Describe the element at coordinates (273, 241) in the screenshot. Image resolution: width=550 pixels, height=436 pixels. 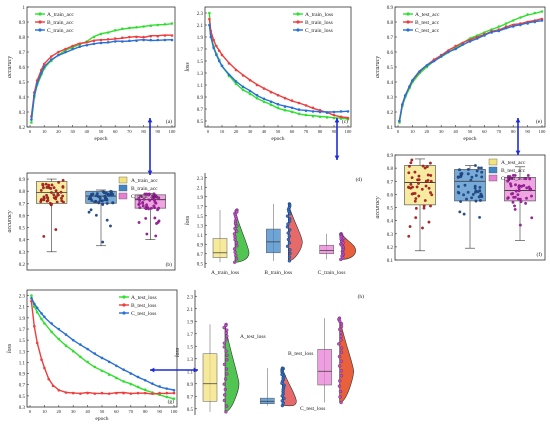
I see `box-B_train_loss` at that location.